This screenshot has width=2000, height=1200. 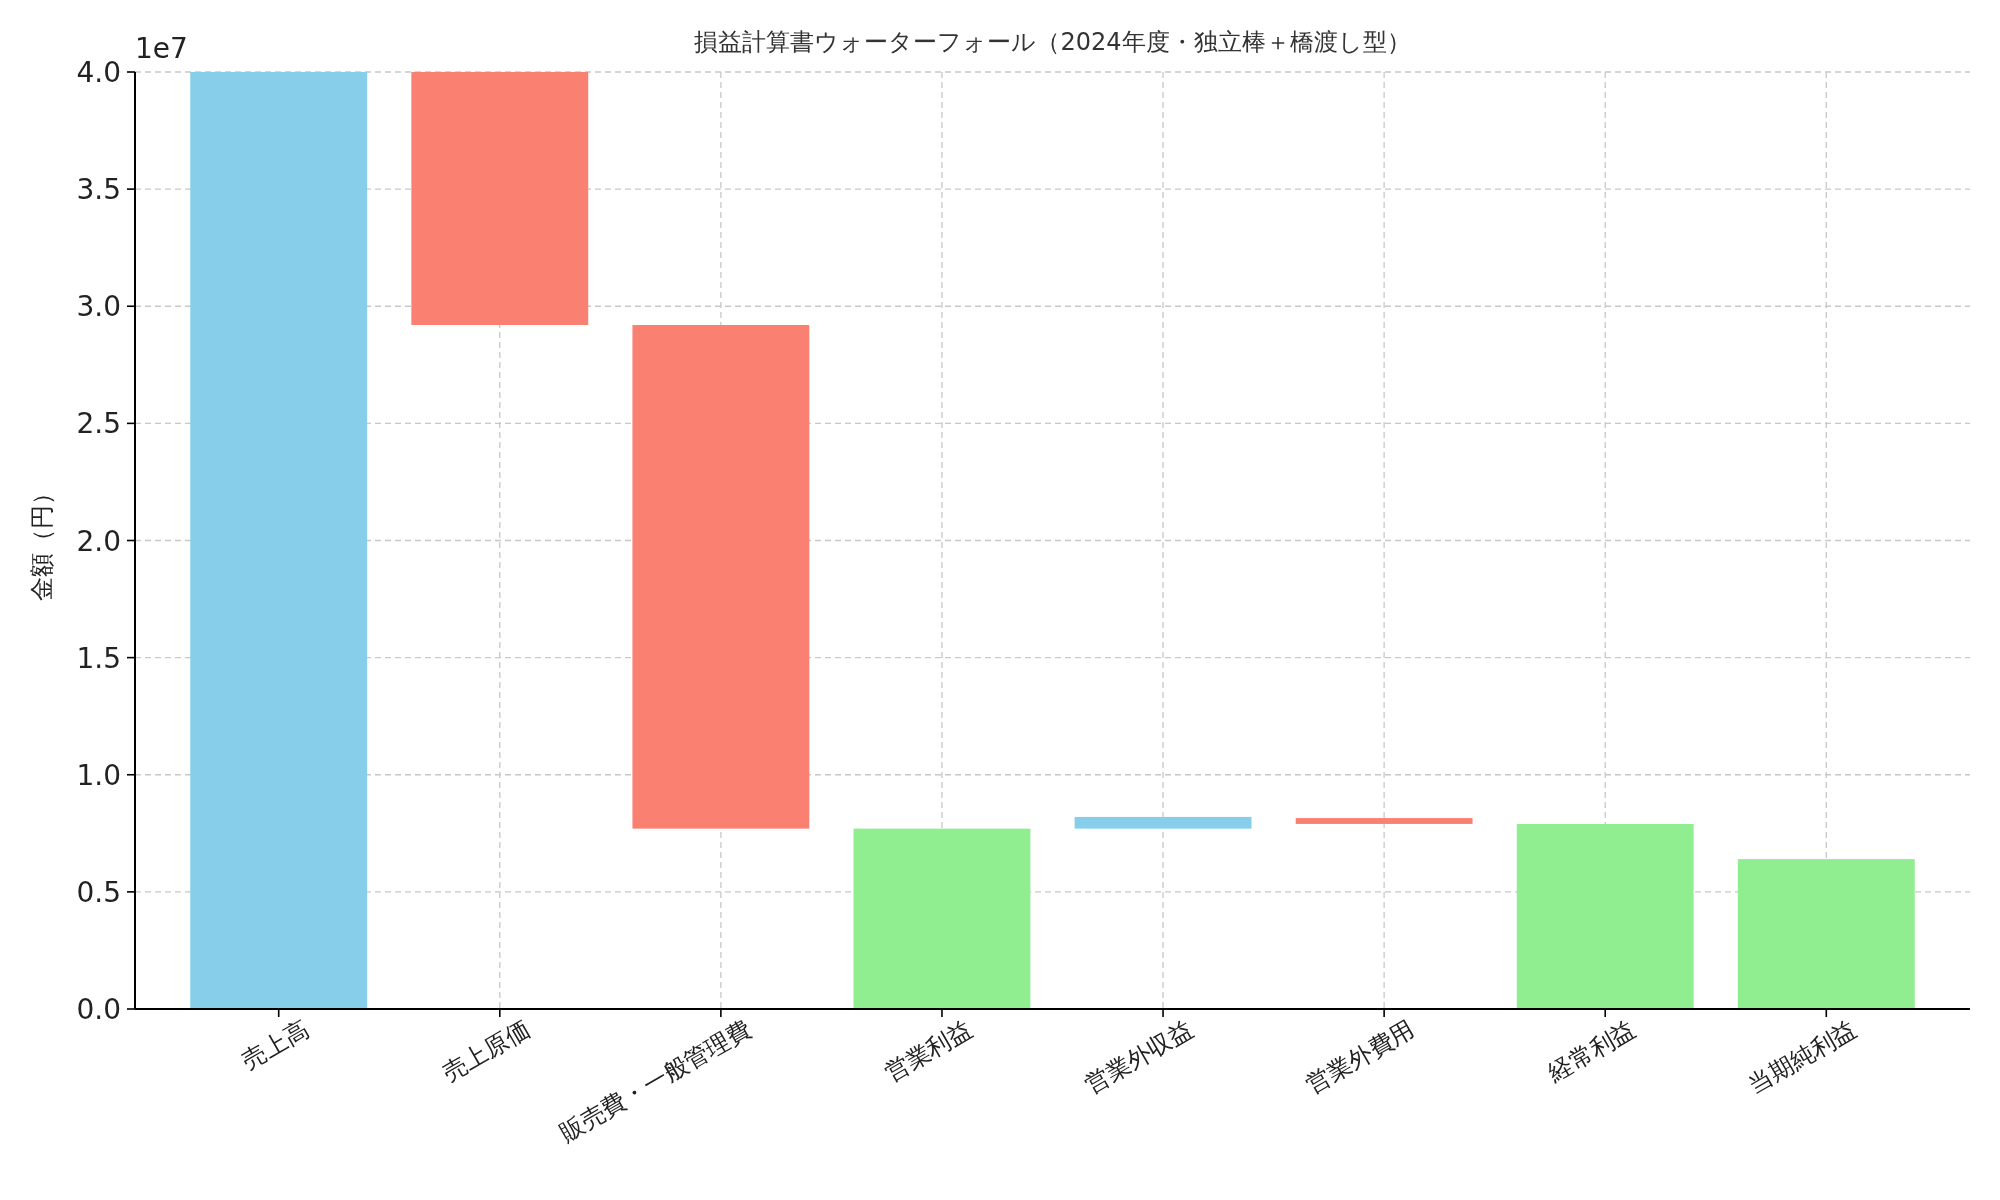 I want to click on y-tick-label: 2.5, so click(x=98, y=424).